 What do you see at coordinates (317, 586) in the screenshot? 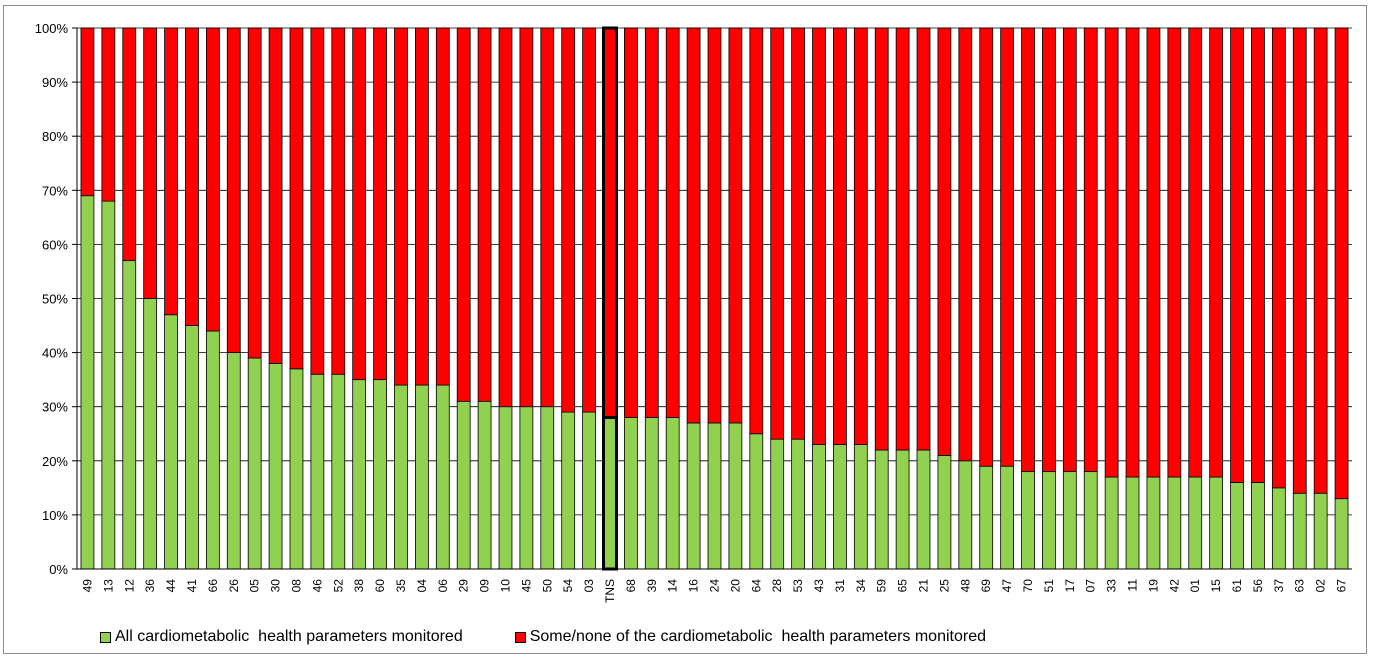
I see `x-category-label: 46` at bounding box center [317, 586].